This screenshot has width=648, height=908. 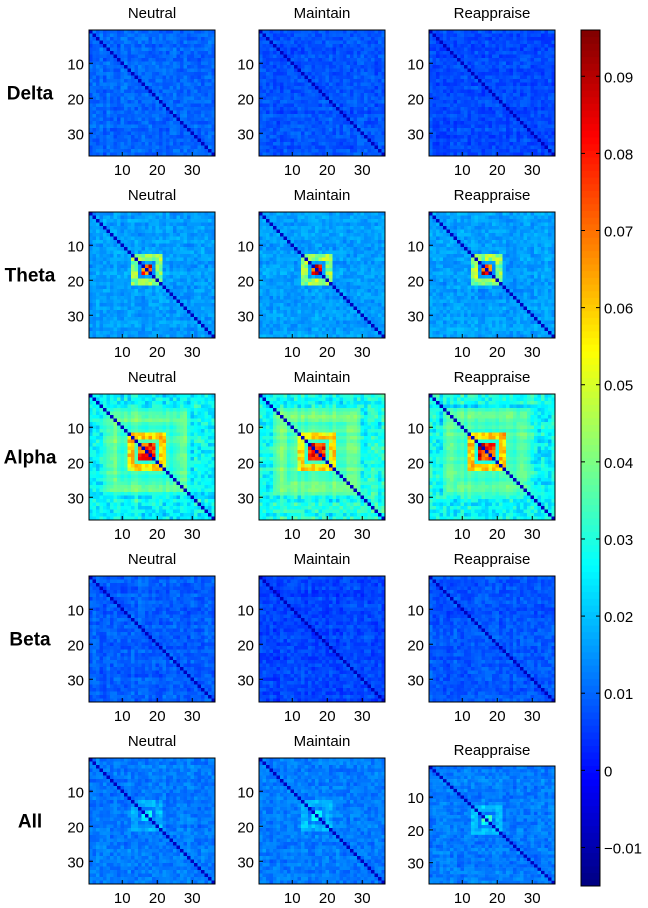 What do you see at coordinates (245, 64) in the screenshot?
I see `y-tick-label: 10` at bounding box center [245, 64].